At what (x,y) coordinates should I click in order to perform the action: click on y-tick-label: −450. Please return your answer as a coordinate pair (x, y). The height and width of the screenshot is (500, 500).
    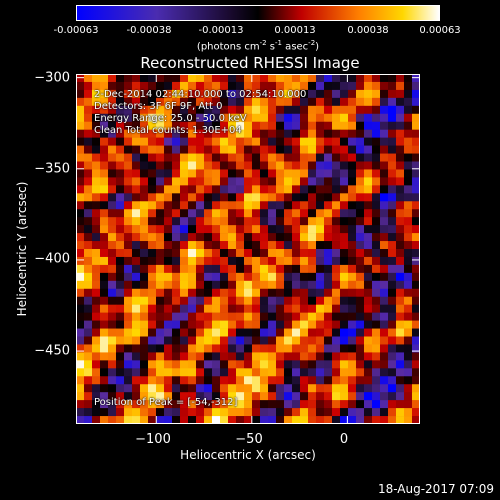
    Looking at the image, I should click on (52, 351).